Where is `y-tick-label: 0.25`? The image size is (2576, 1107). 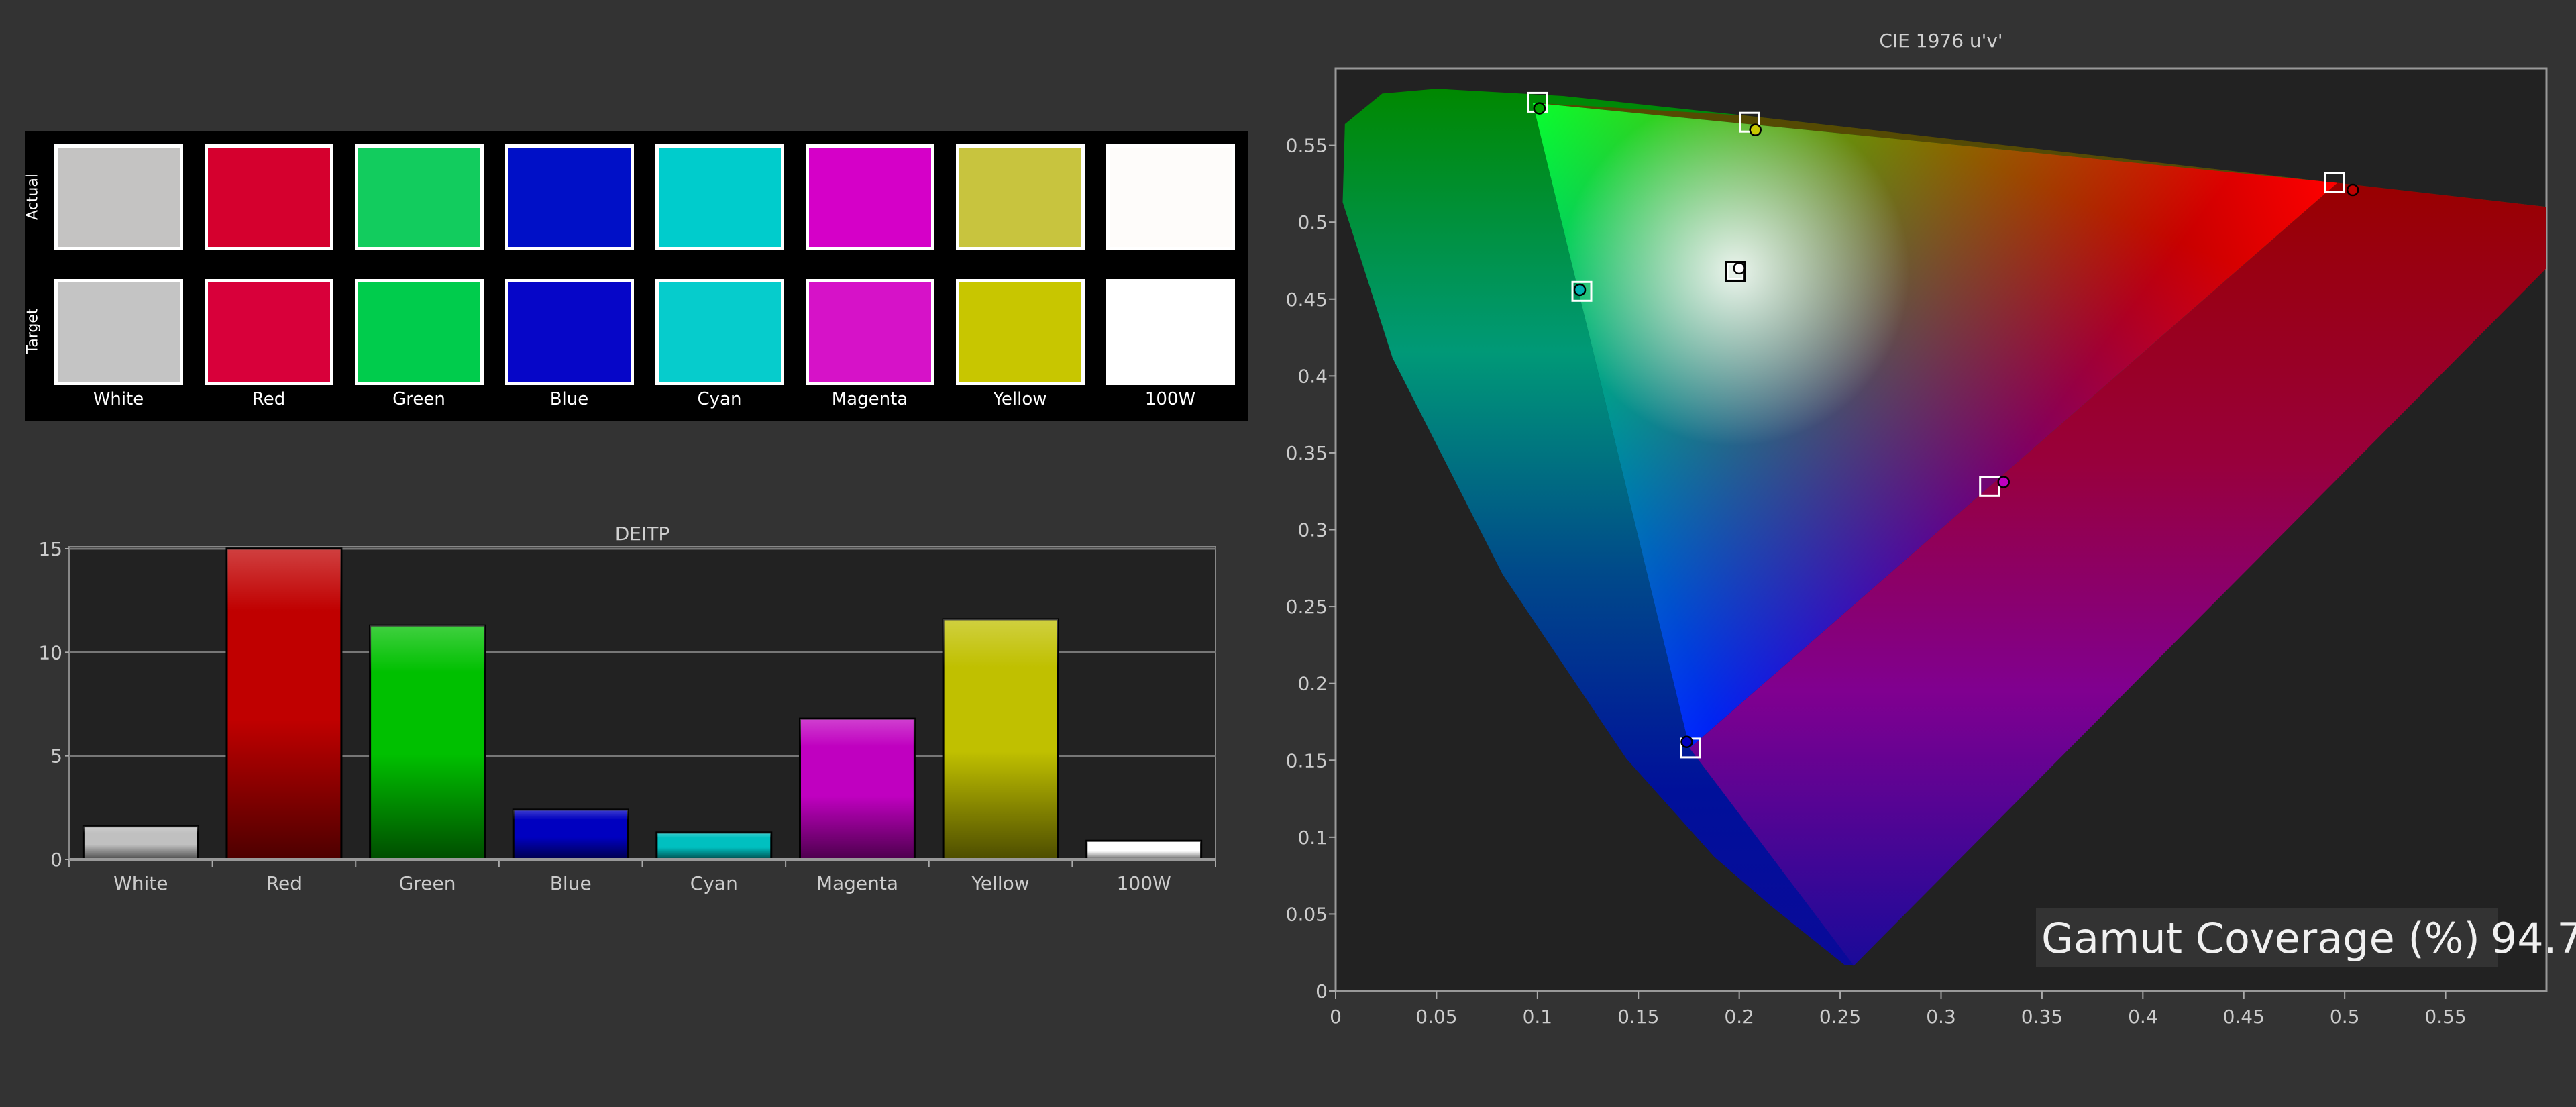
y-tick-label: 0.25 is located at coordinates (1307, 607).